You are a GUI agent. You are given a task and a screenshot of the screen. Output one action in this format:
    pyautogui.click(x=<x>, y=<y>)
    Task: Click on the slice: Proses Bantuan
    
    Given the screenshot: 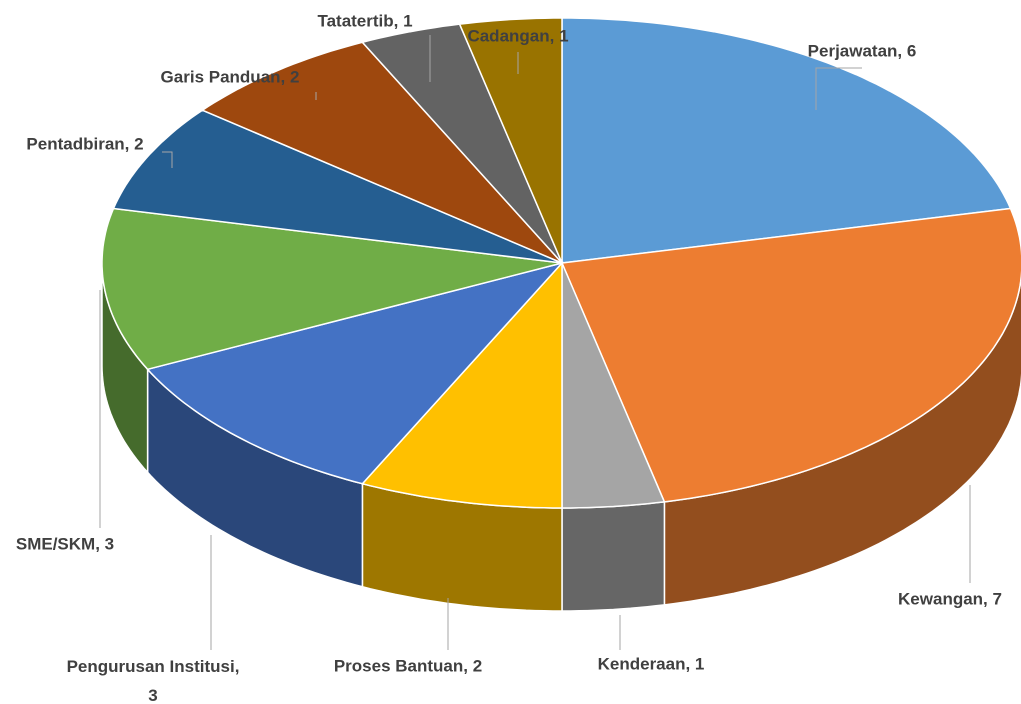 What is the action you would take?
    pyautogui.click(x=462, y=385)
    